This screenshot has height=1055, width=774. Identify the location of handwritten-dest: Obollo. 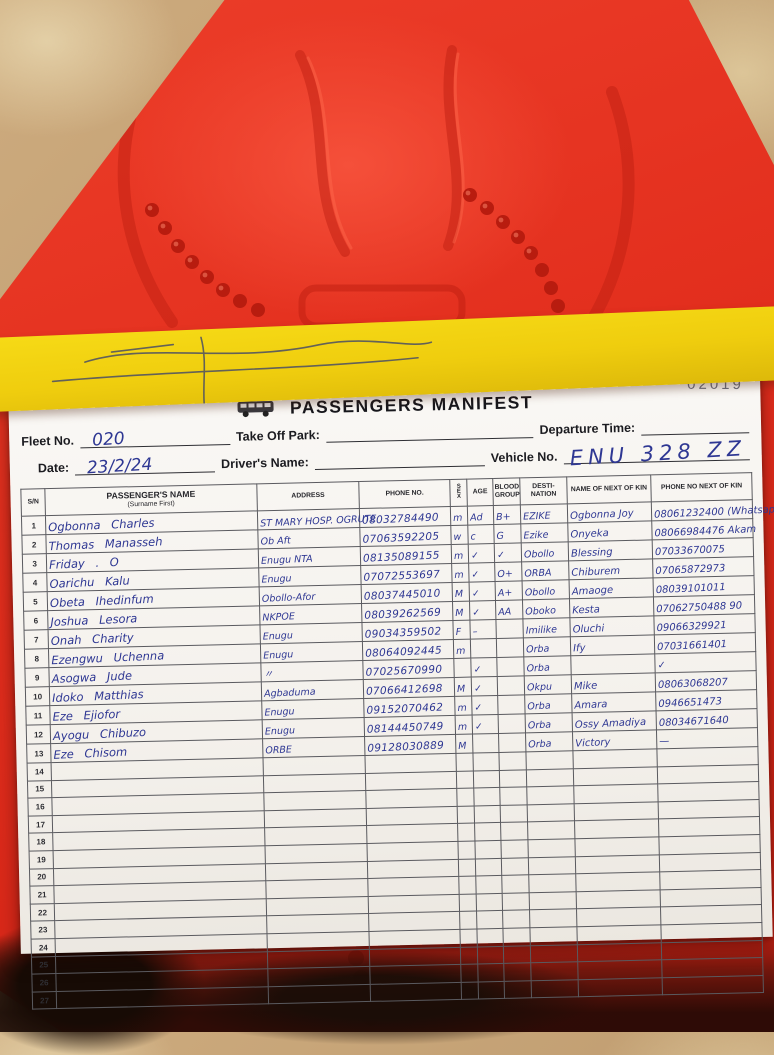
(539, 554).